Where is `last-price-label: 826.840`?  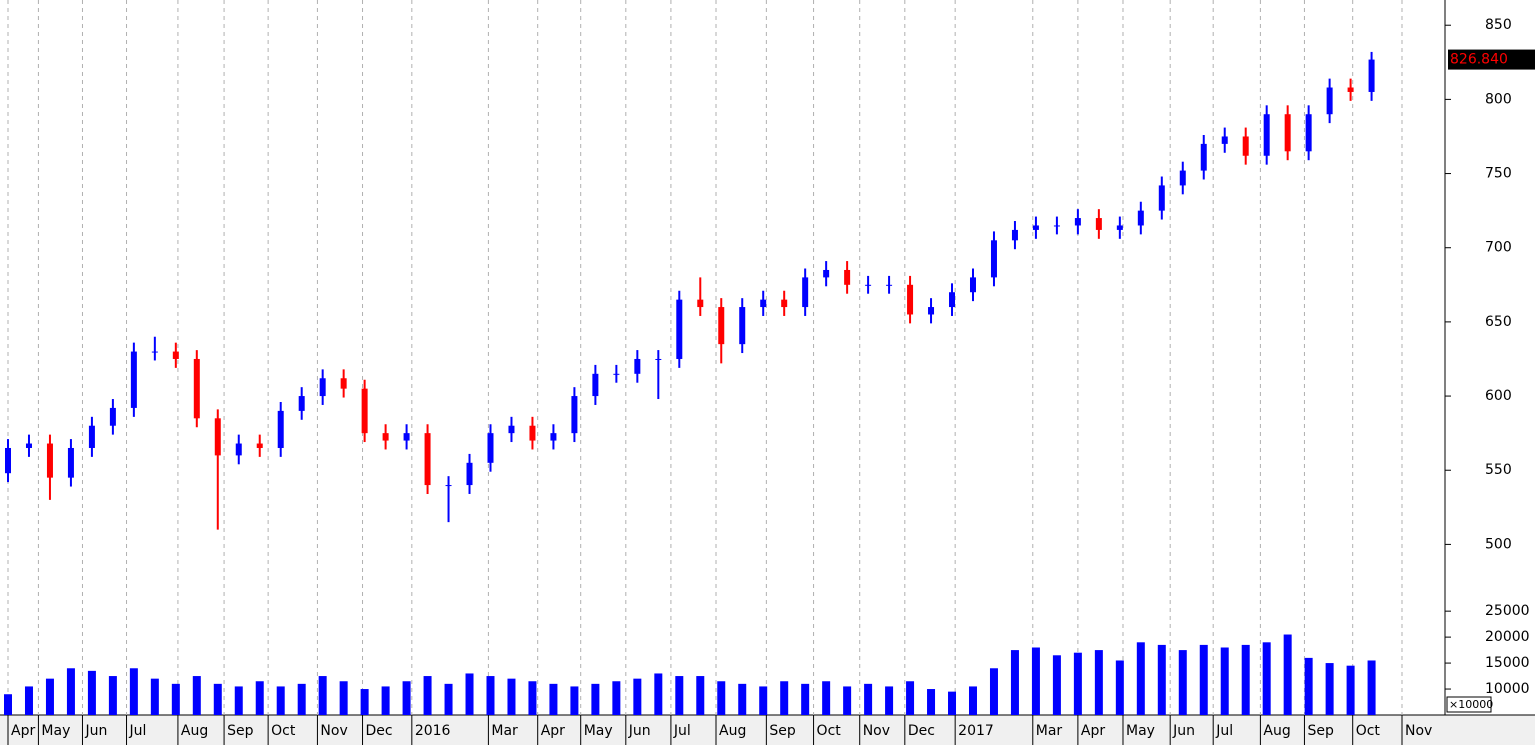
last-price-label: 826.840 is located at coordinates (1479, 60).